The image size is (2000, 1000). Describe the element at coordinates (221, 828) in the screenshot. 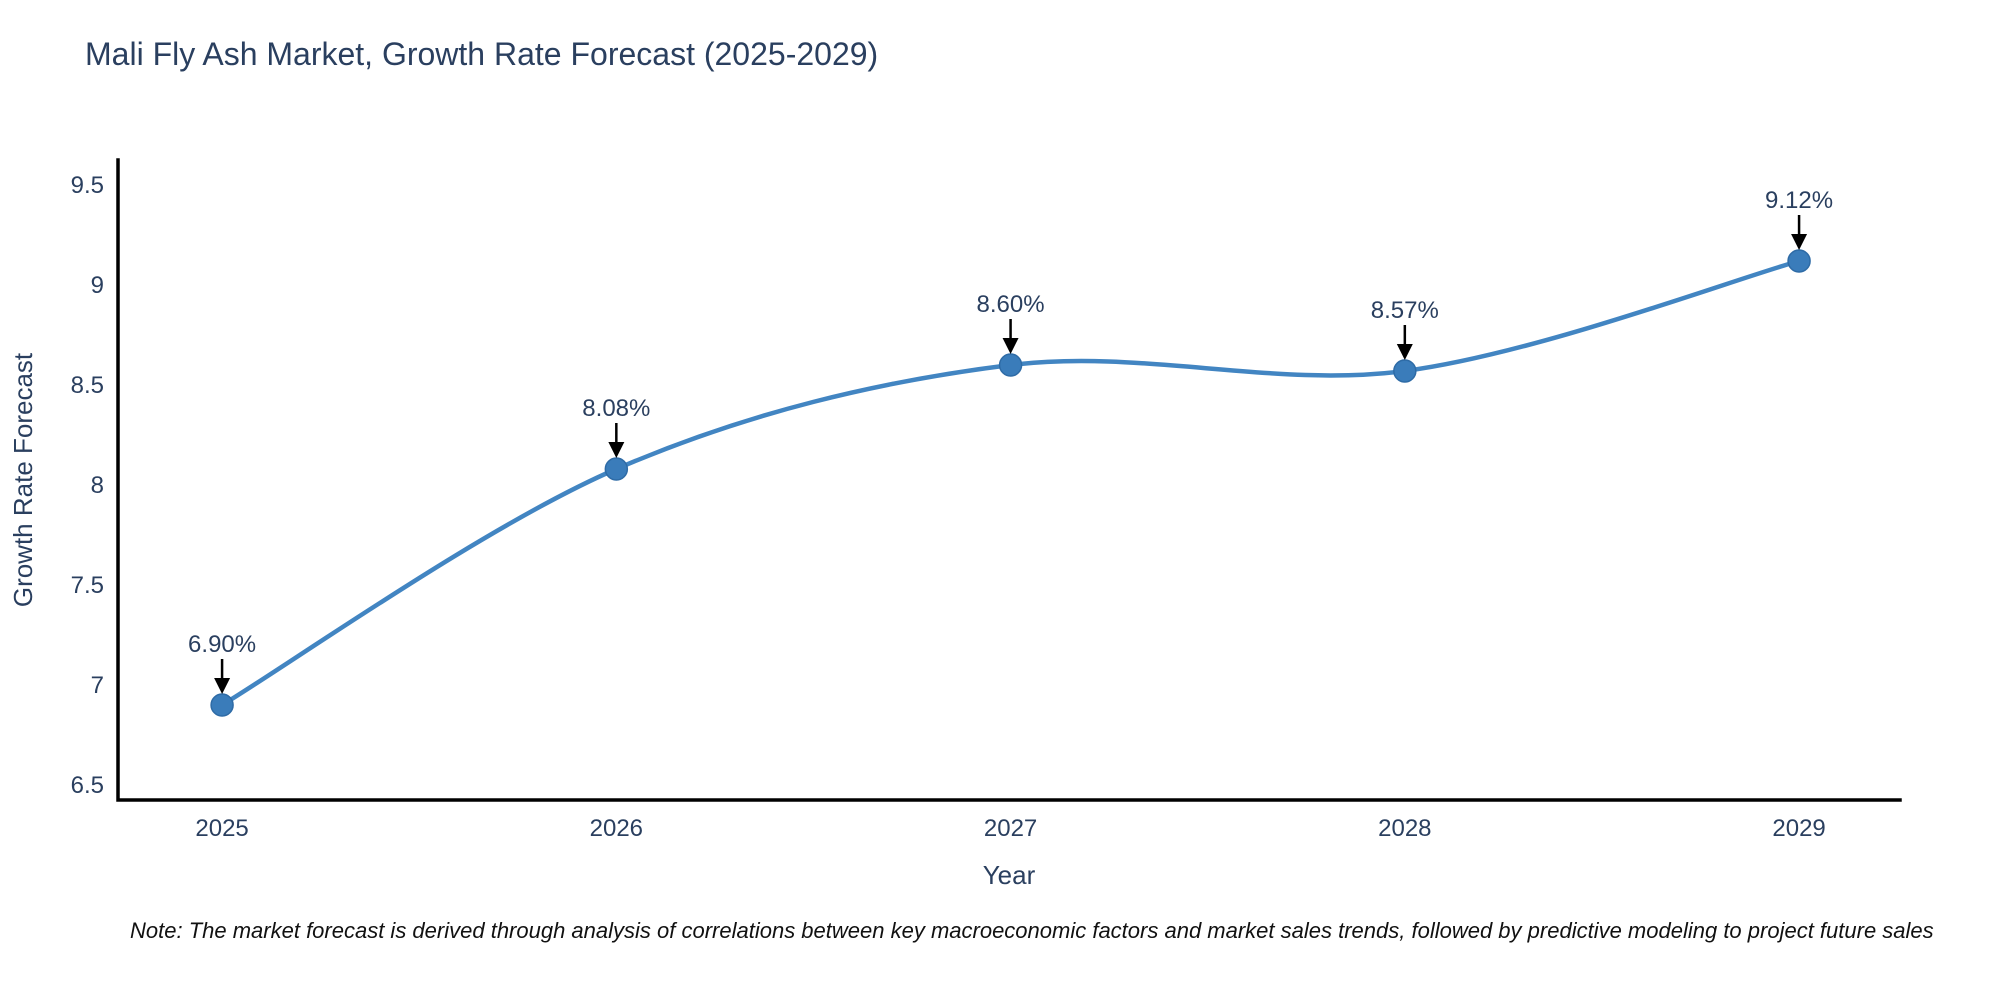

I see `x-tick-label: 2025` at that location.